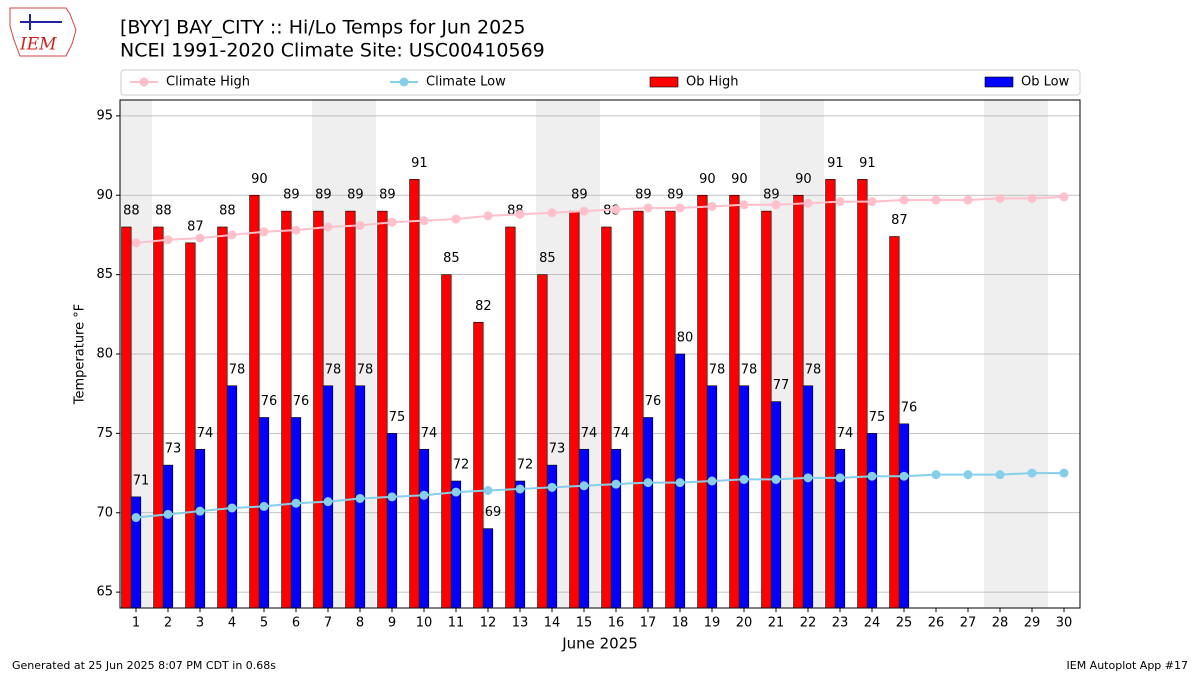 The width and height of the screenshot is (1200, 675). Describe the element at coordinates (600, 219) in the screenshot. I see `line` at that location.